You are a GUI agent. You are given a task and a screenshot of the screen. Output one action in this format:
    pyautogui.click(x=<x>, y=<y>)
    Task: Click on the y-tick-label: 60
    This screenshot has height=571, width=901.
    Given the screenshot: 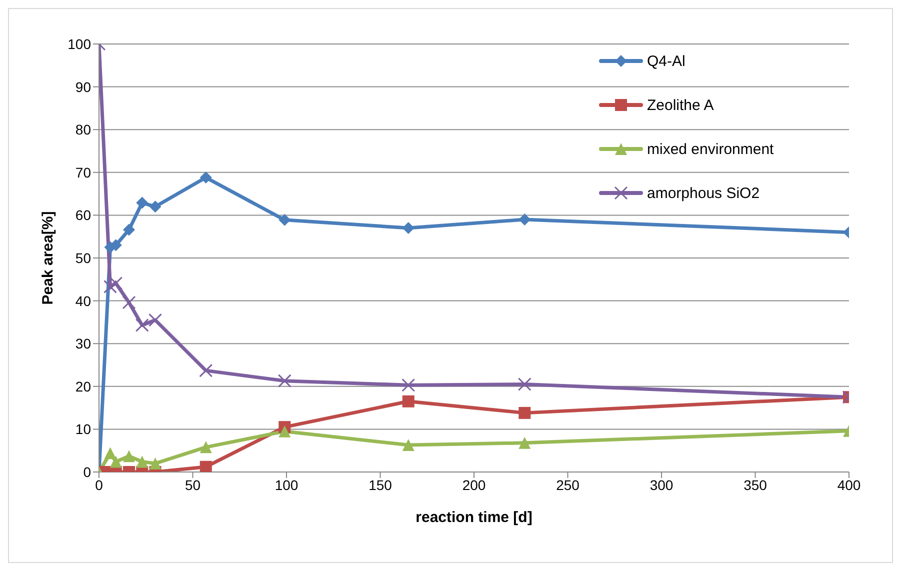 What is the action you would take?
    pyautogui.click(x=83, y=215)
    